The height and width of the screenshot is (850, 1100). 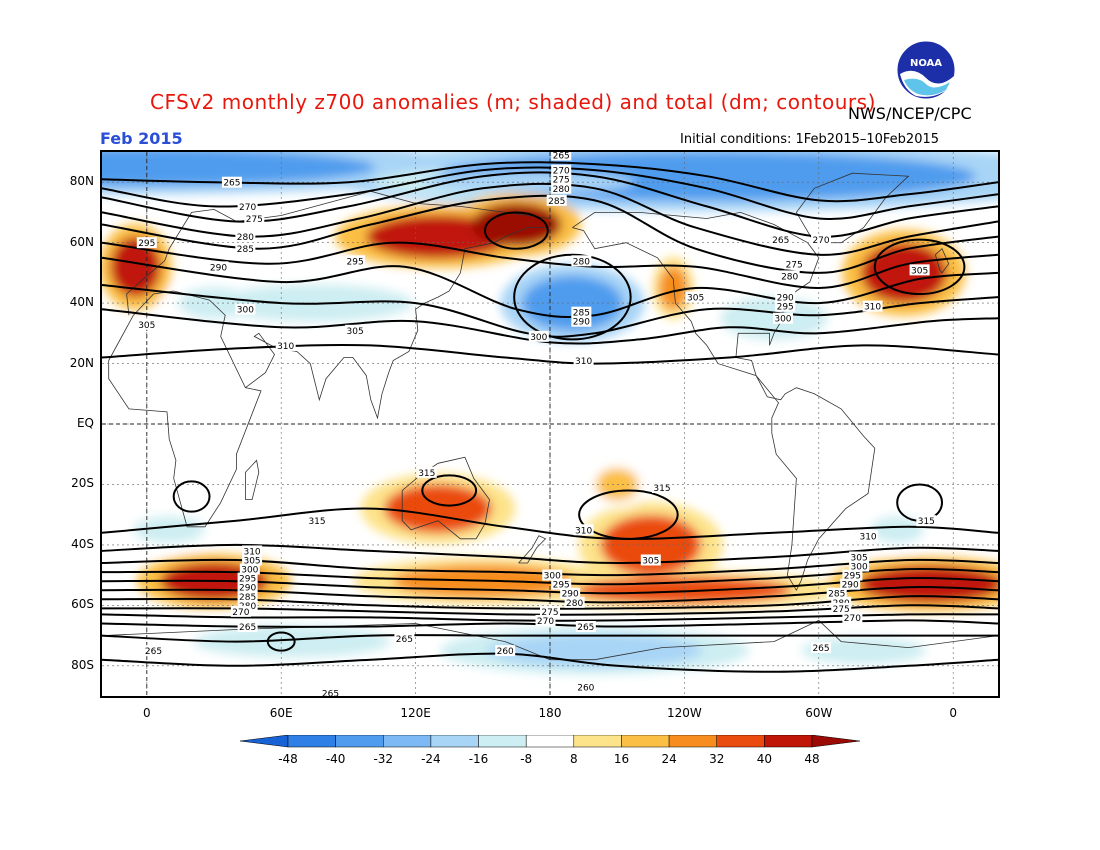 I want to click on latitude-label: 60N, so click(x=81, y=241).